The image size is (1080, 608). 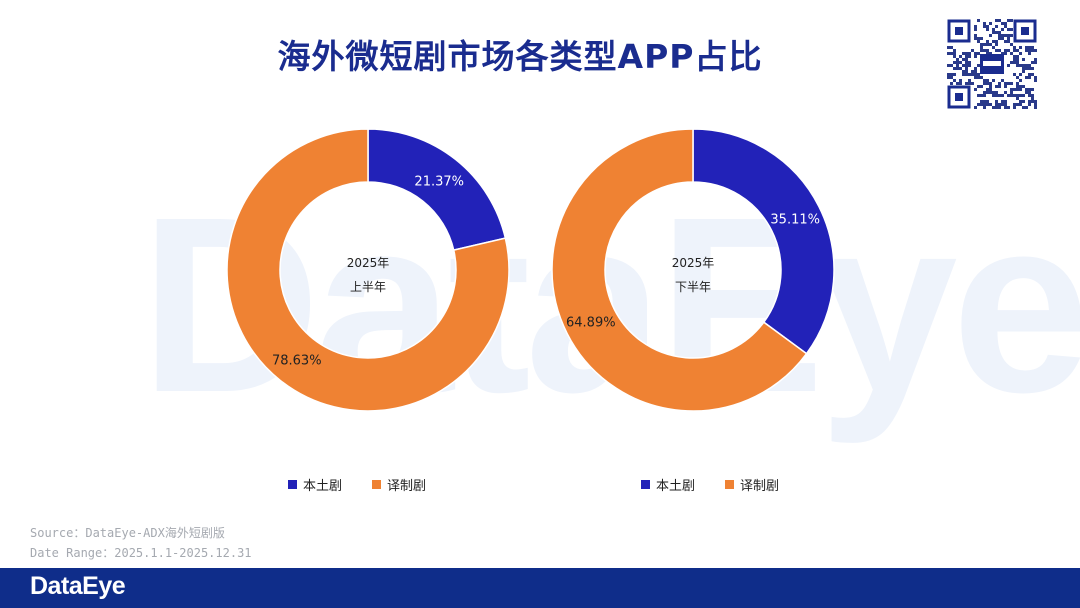 I want to click on footer-bar: DataEye, so click(x=540, y=588).